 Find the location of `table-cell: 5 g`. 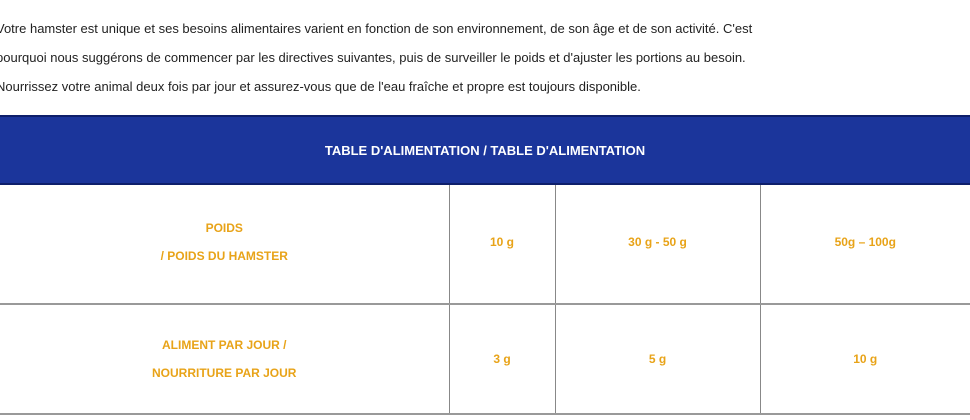

table-cell: 5 g is located at coordinates (657, 359).